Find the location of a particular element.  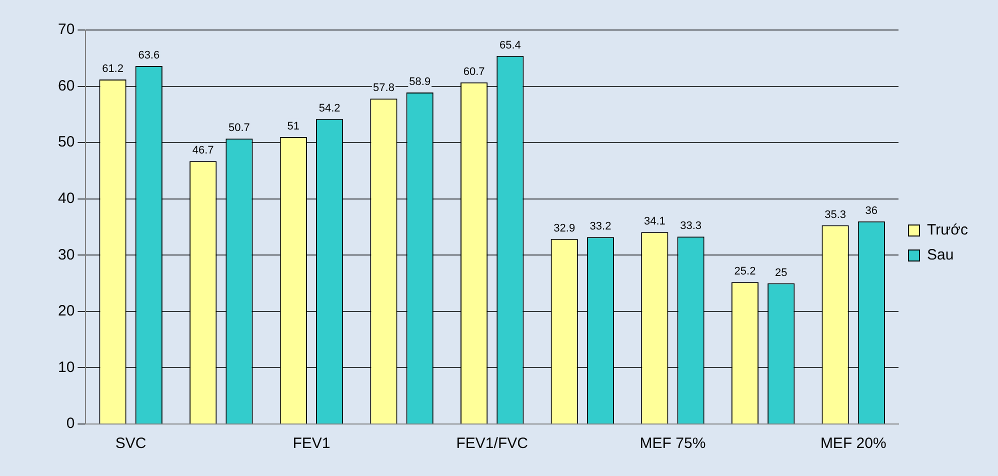

data-label: 25 is located at coordinates (781, 272).